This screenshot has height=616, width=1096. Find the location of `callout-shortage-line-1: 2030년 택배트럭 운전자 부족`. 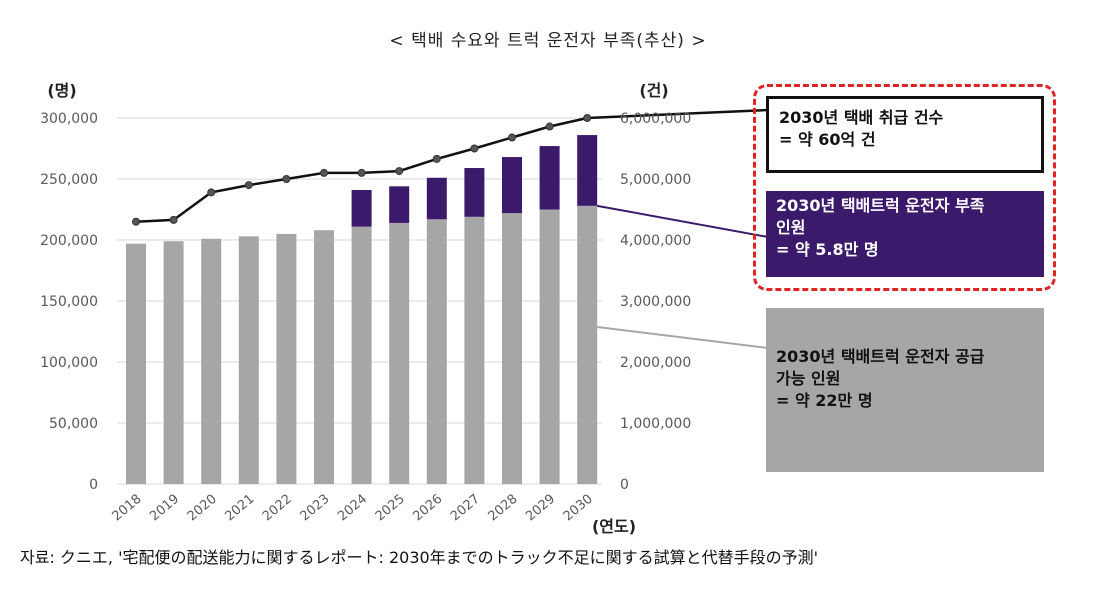

callout-shortage-line-1: 2030년 택배트럭 운전자 부족 is located at coordinates (880, 205).